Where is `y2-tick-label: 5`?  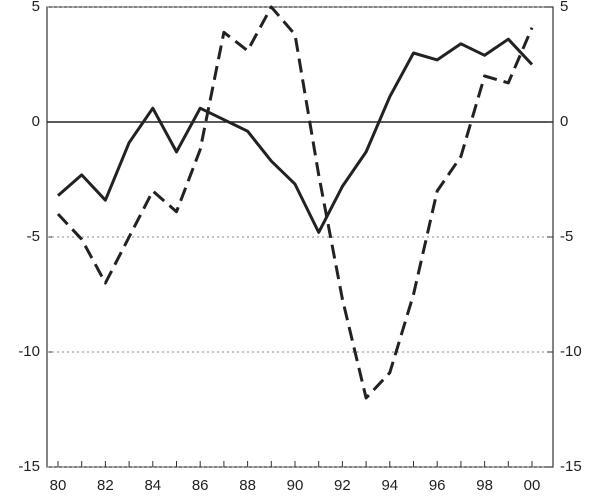 y2-tick-label: 5 is located at coordinates (564, 7).